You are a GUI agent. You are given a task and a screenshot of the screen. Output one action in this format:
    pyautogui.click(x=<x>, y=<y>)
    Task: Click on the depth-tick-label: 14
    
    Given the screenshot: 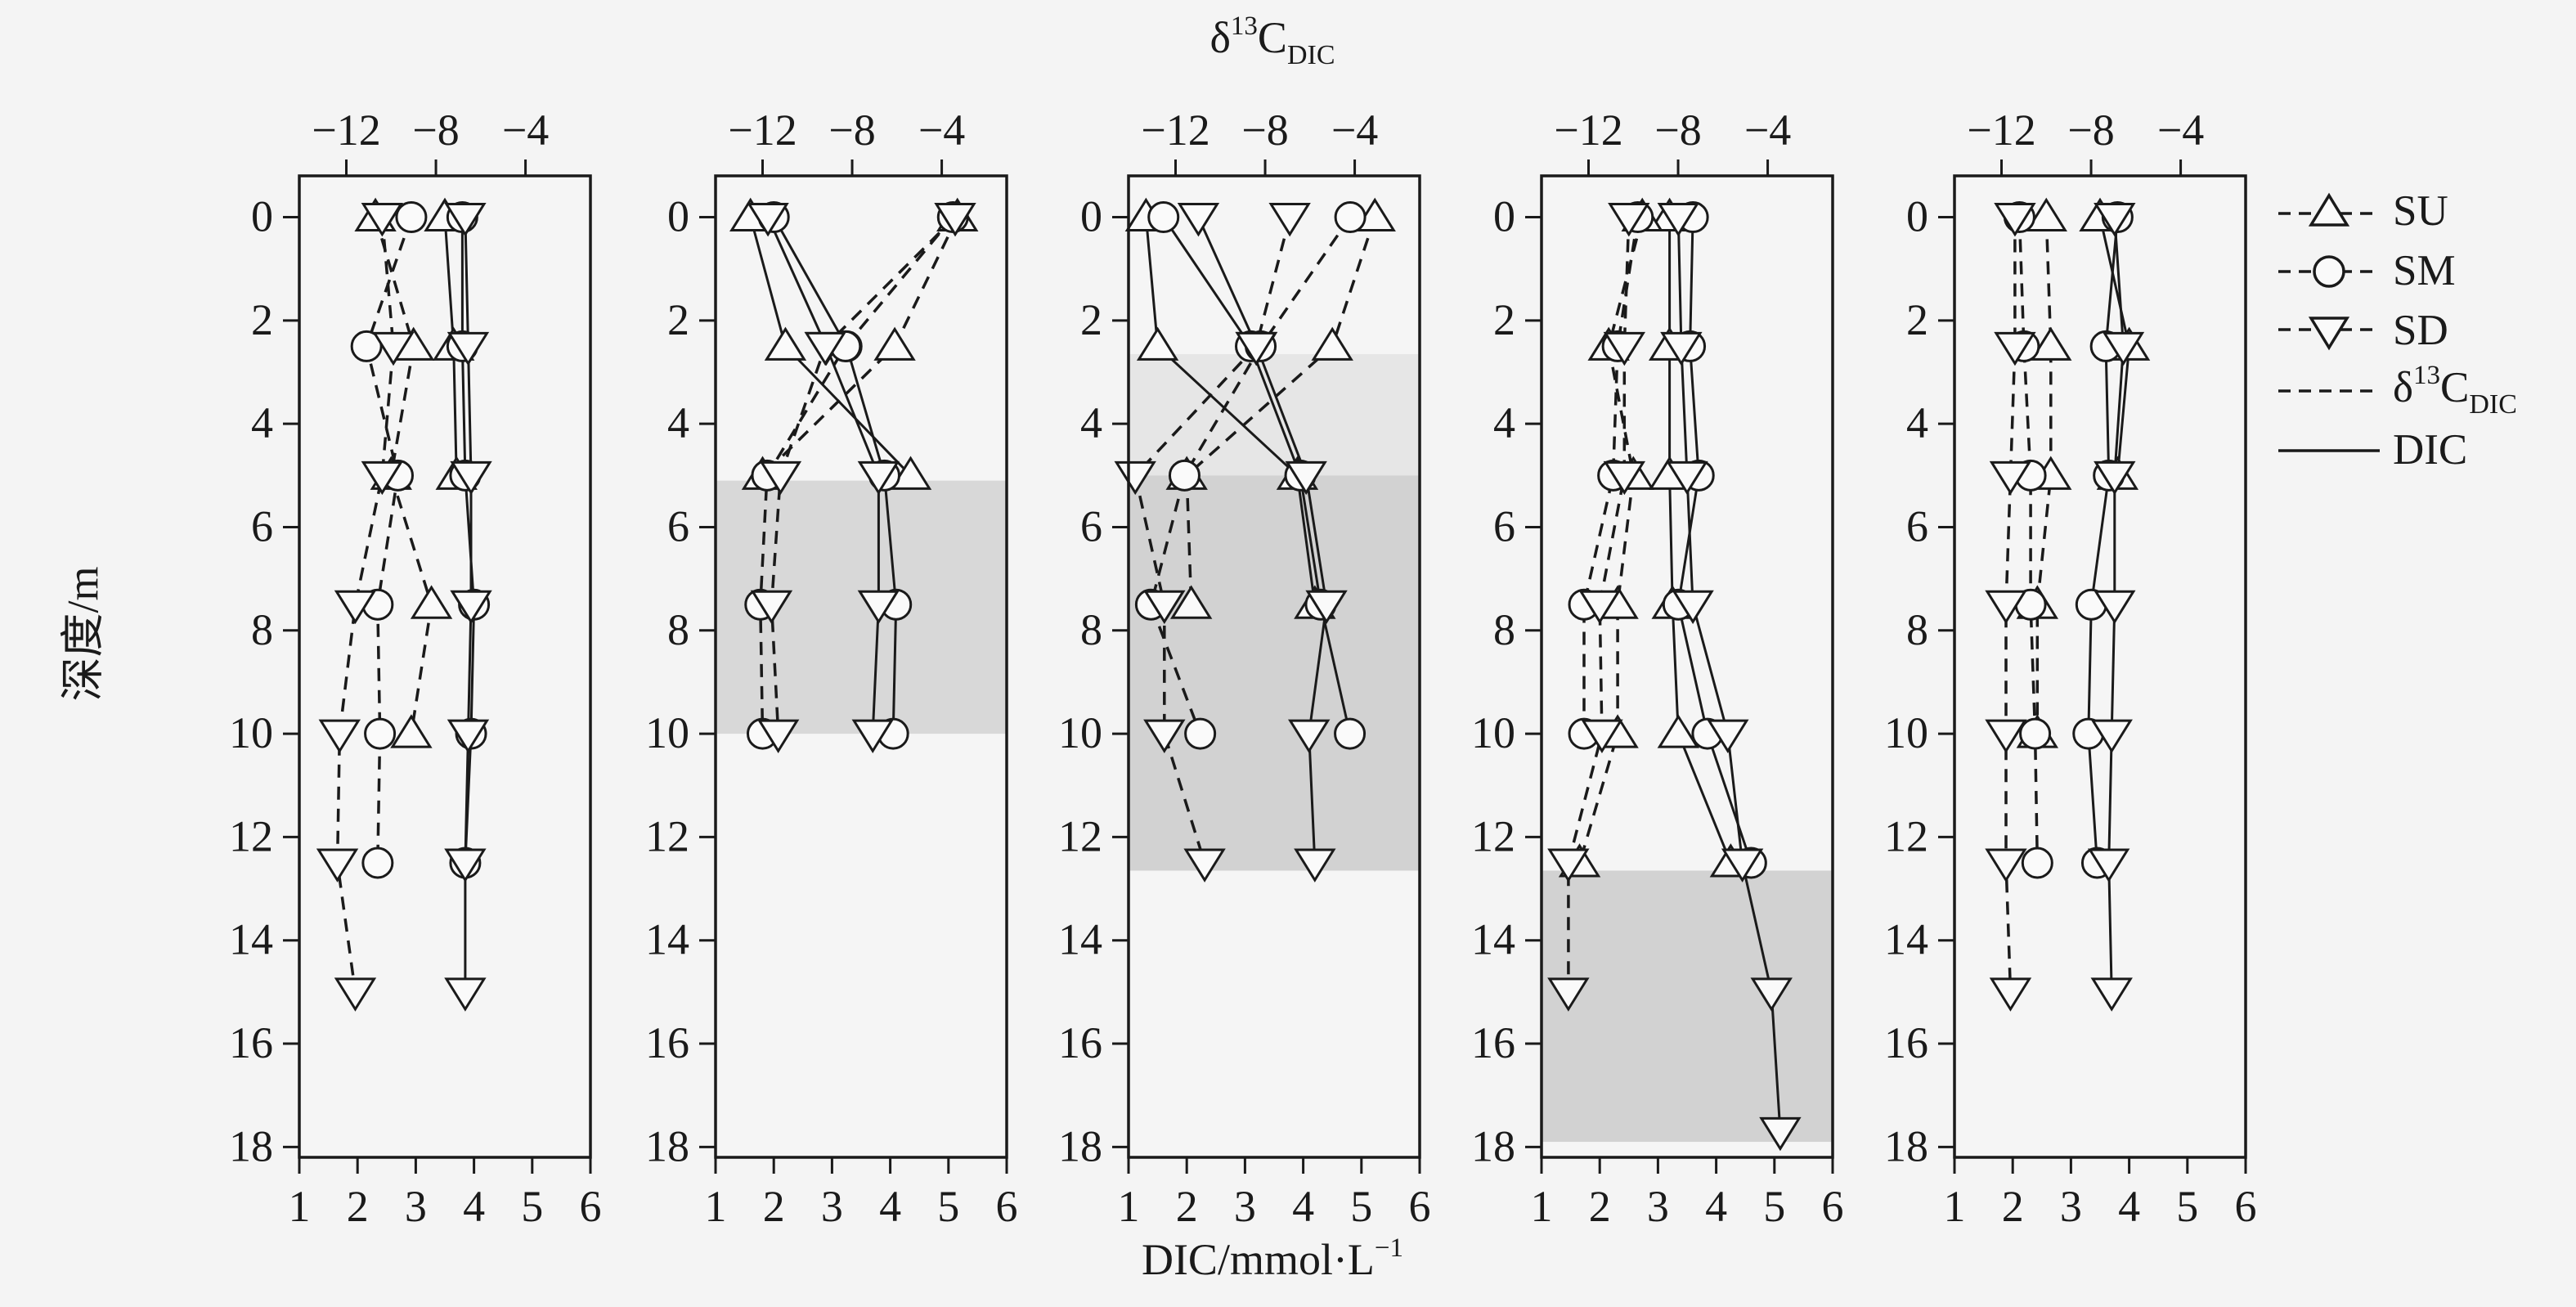 What is the action you would take?
    pyautogui.click(x=1906, y=939)
    